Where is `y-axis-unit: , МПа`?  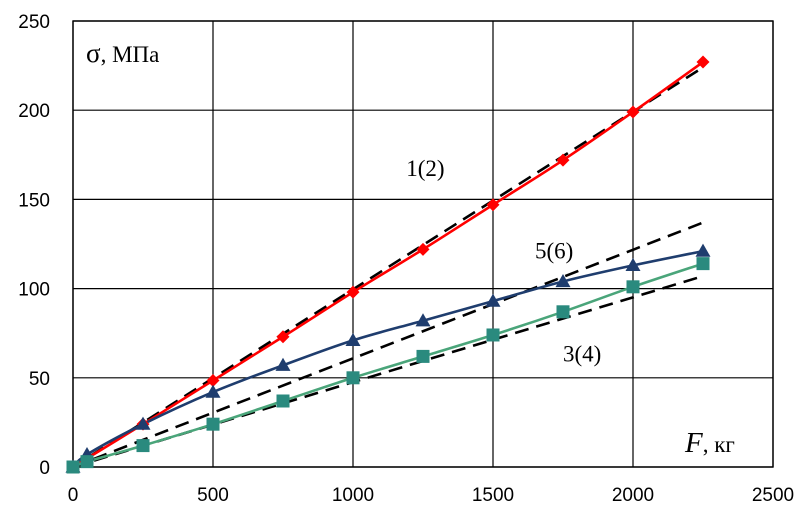 y-axis-unit: , МПа is located at coordinates (130, 54).